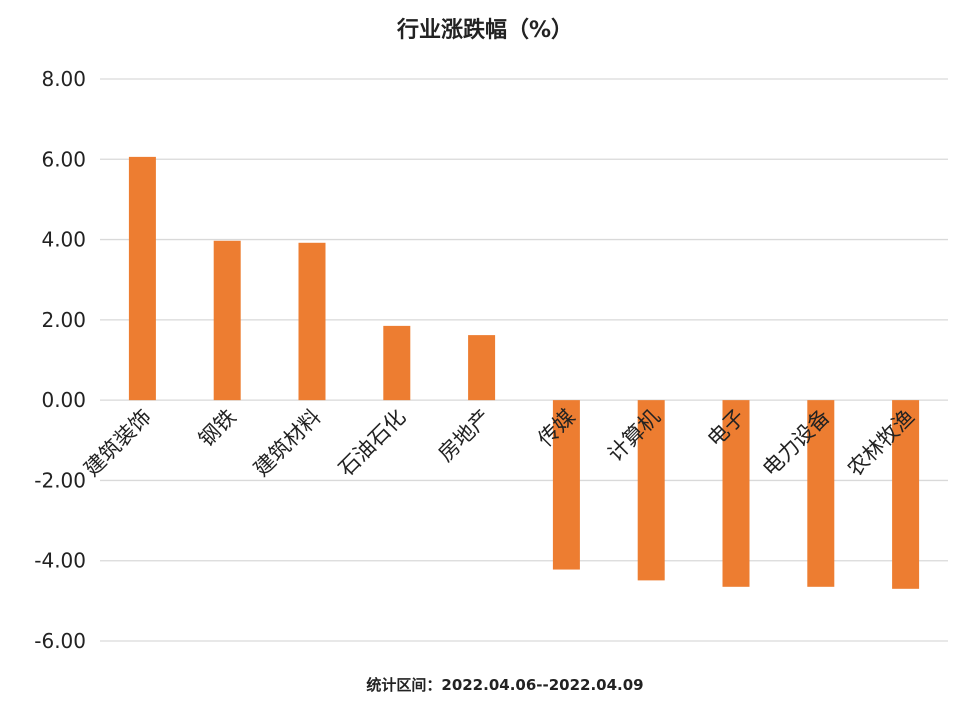 This screenshot has width=970, height=705. I want to click on date-range-note: 统计区间：2022.04.06--2022.04.09, so click(505, 685).